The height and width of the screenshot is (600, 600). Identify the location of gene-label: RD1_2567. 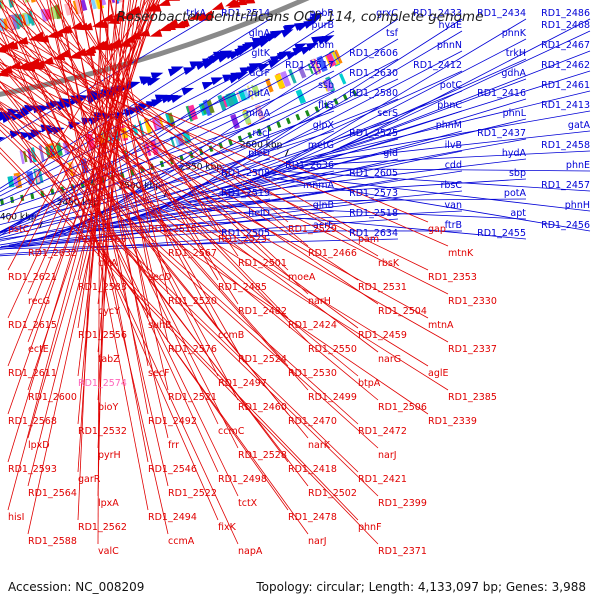
(192, 253).